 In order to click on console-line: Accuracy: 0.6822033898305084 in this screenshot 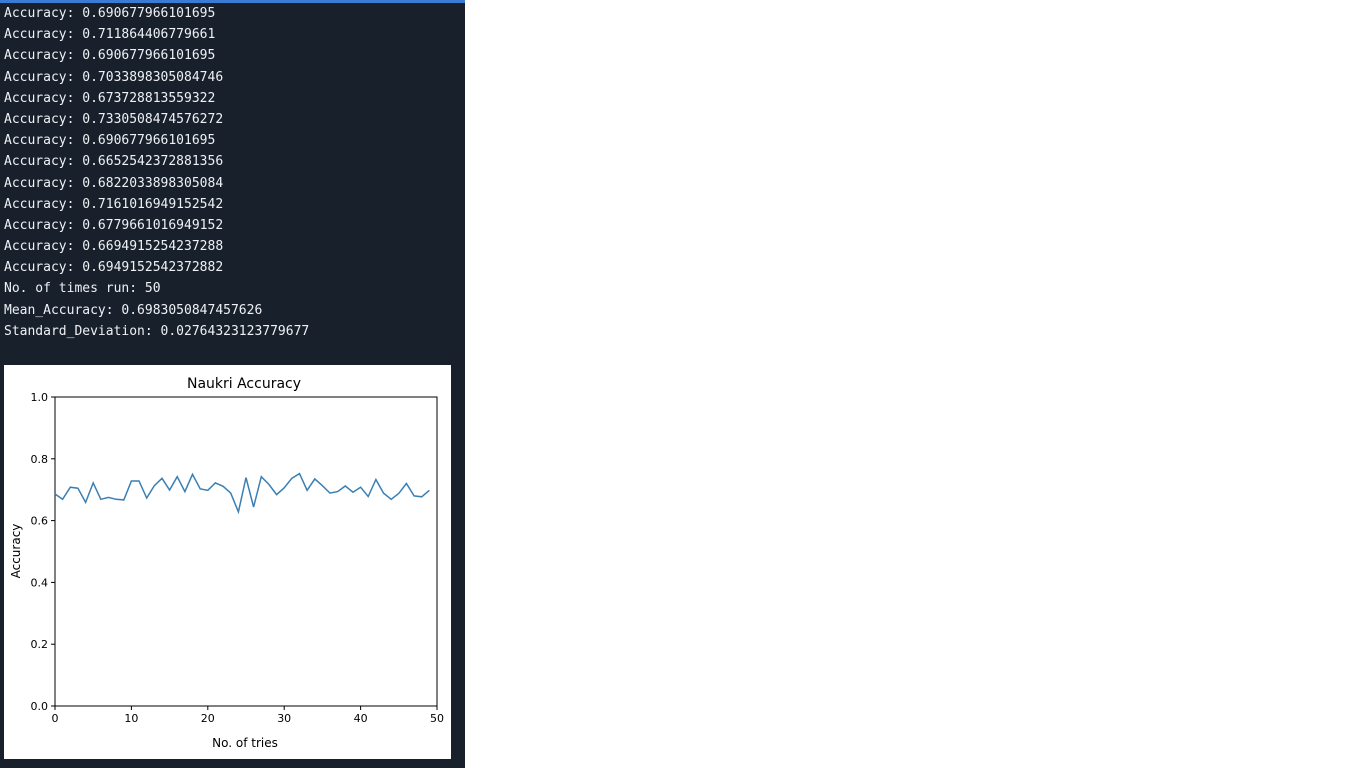, I will do `click(114, 183)`.